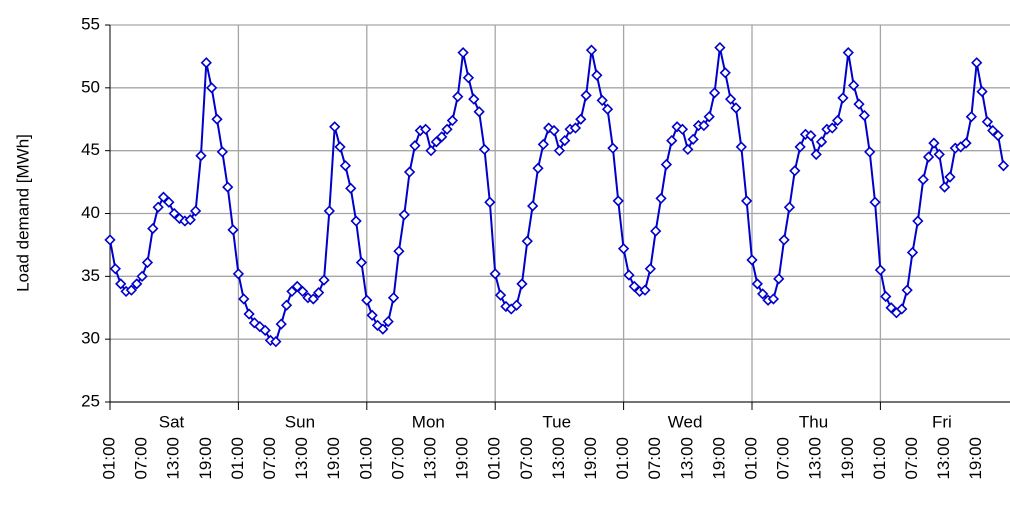 The height and width of the screenshot is (505, 1010). I want to click on group-label: Sat, so click(172, 421).